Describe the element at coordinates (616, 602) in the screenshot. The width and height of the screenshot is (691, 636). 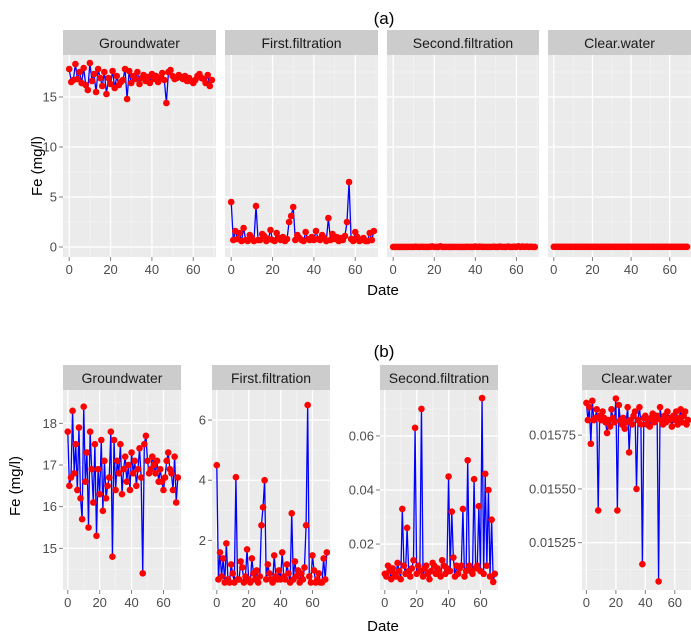
I see `fig-b-clear-water-x-tick-label: 20` at that location.